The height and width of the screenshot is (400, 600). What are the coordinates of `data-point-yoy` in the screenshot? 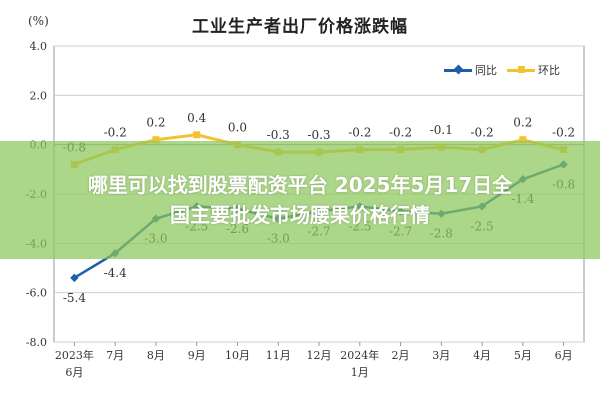 It's located at (74, 278).